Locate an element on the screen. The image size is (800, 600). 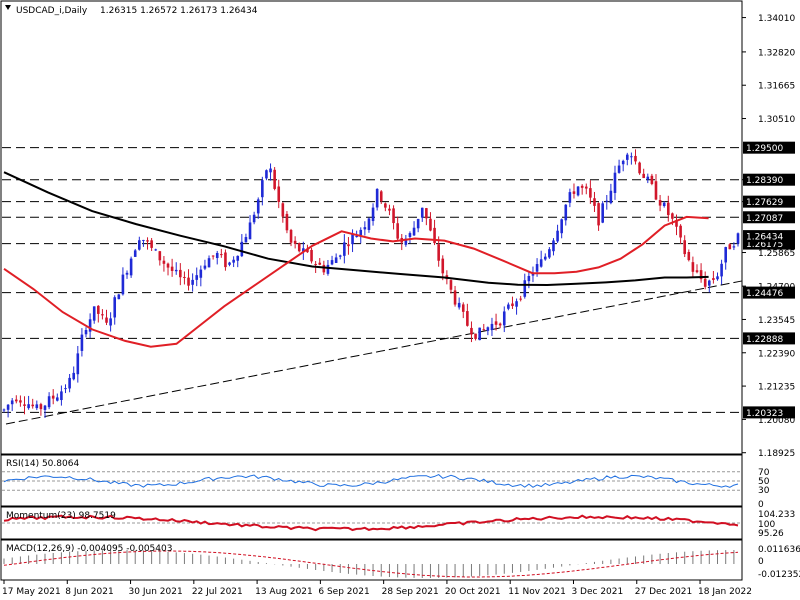
rsi-tick-label: 50 is located at coordinates (764, 482).